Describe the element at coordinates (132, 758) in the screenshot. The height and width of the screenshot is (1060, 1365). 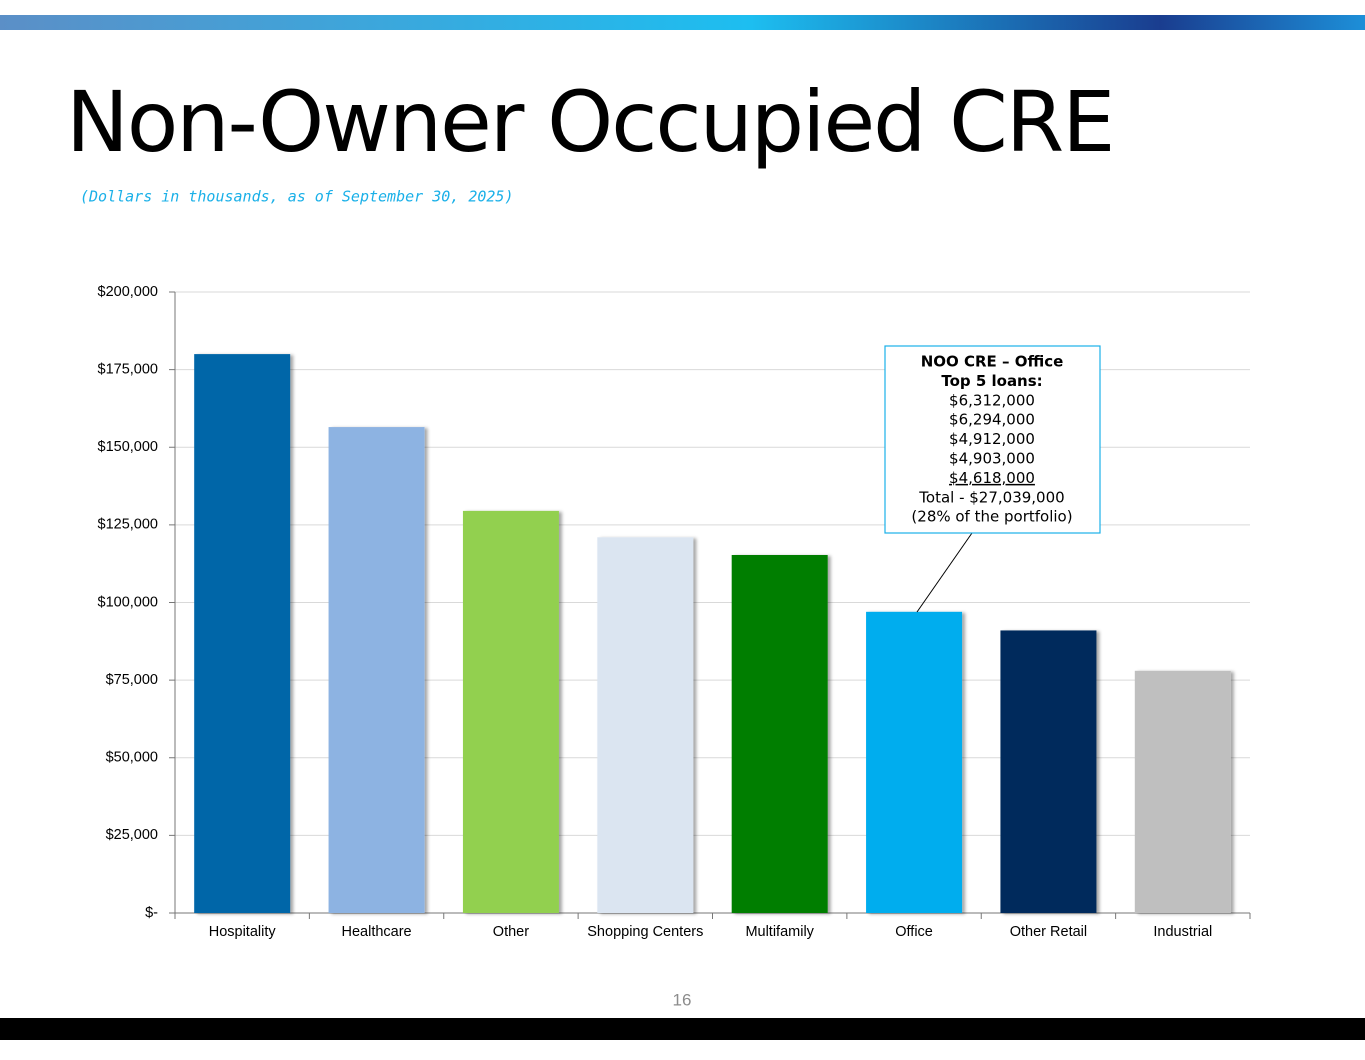
I see `y-tick-label: $50,000` at that location.